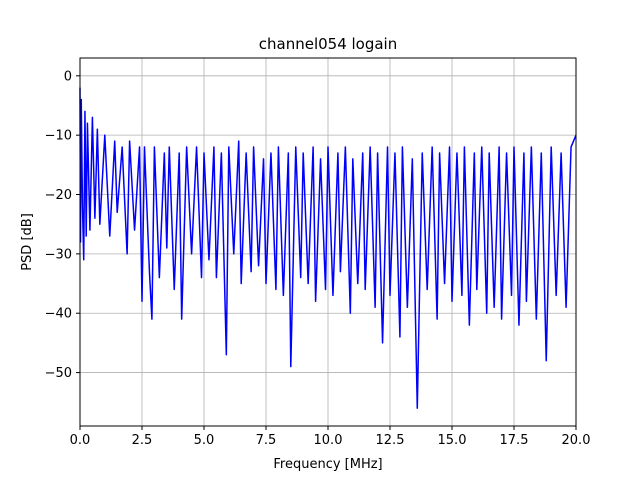 This screenshot has height=485, width=640. What do you see at coordinates (58, 373) in the screenshot?
I see `y-tick-label: −50` at bounding box center [58, 373].